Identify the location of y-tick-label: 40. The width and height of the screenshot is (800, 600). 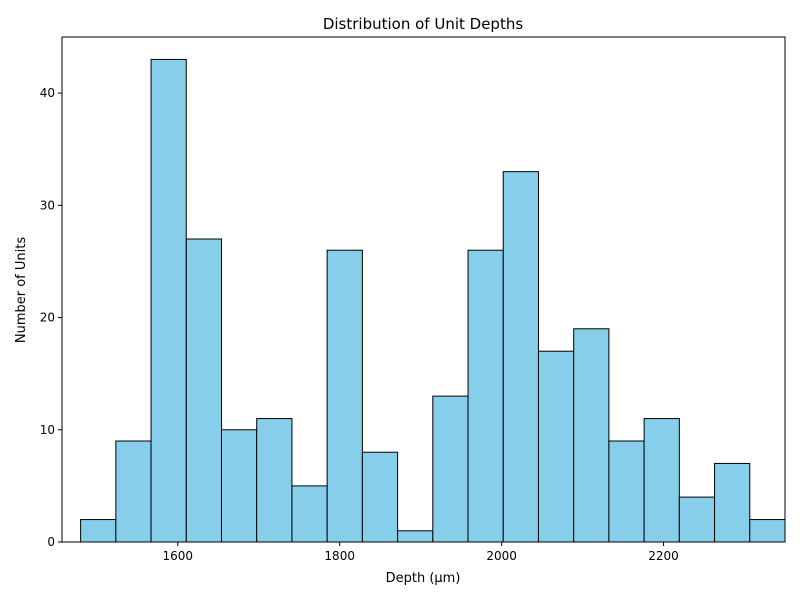
(47, 93).